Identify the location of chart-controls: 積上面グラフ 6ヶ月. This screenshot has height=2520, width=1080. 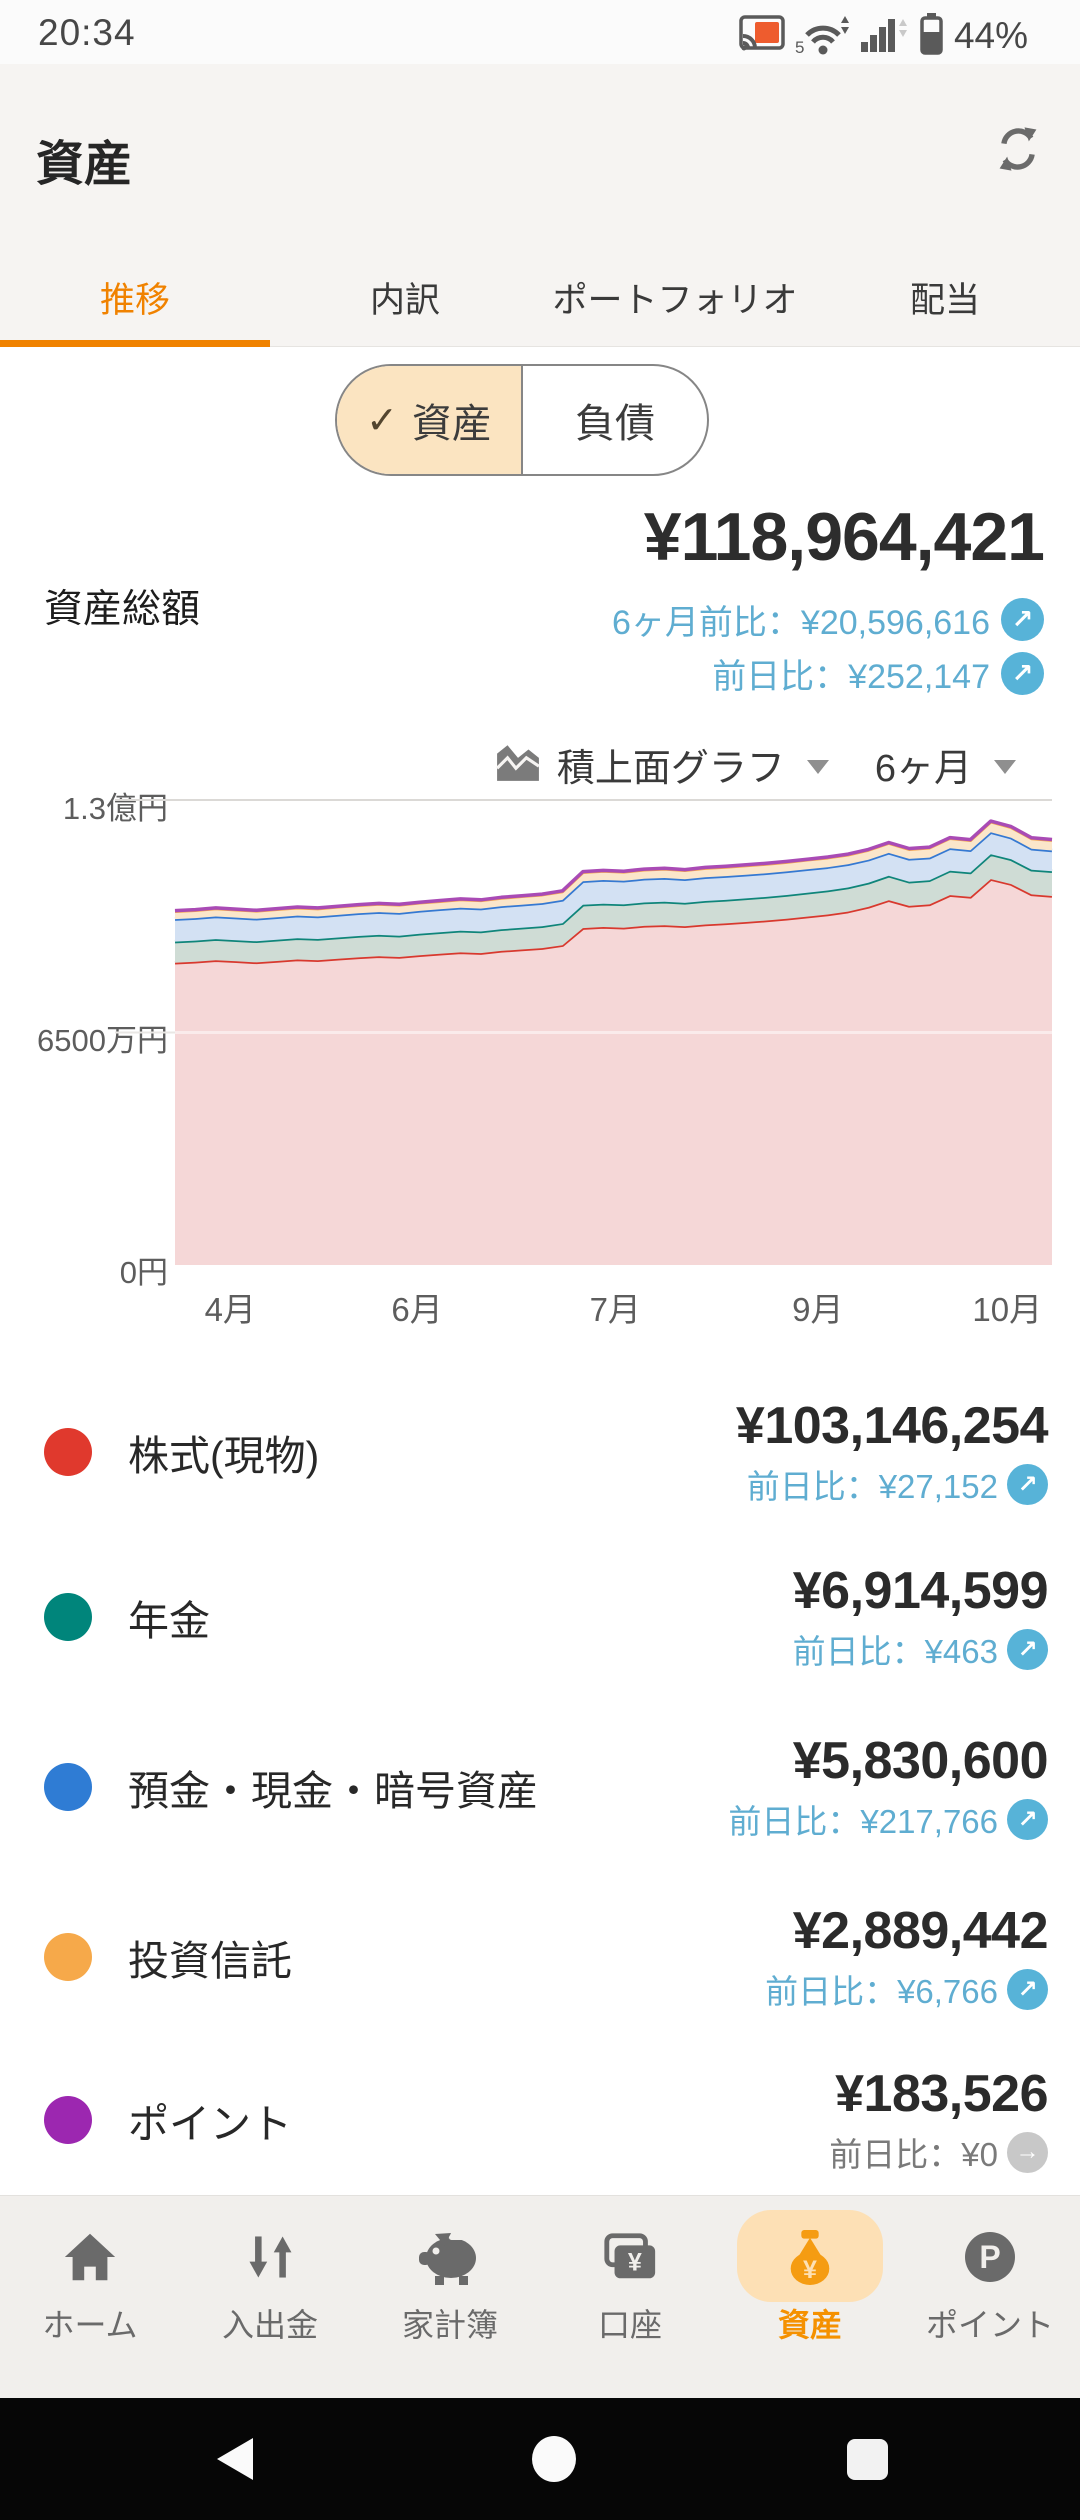
(757, 764).